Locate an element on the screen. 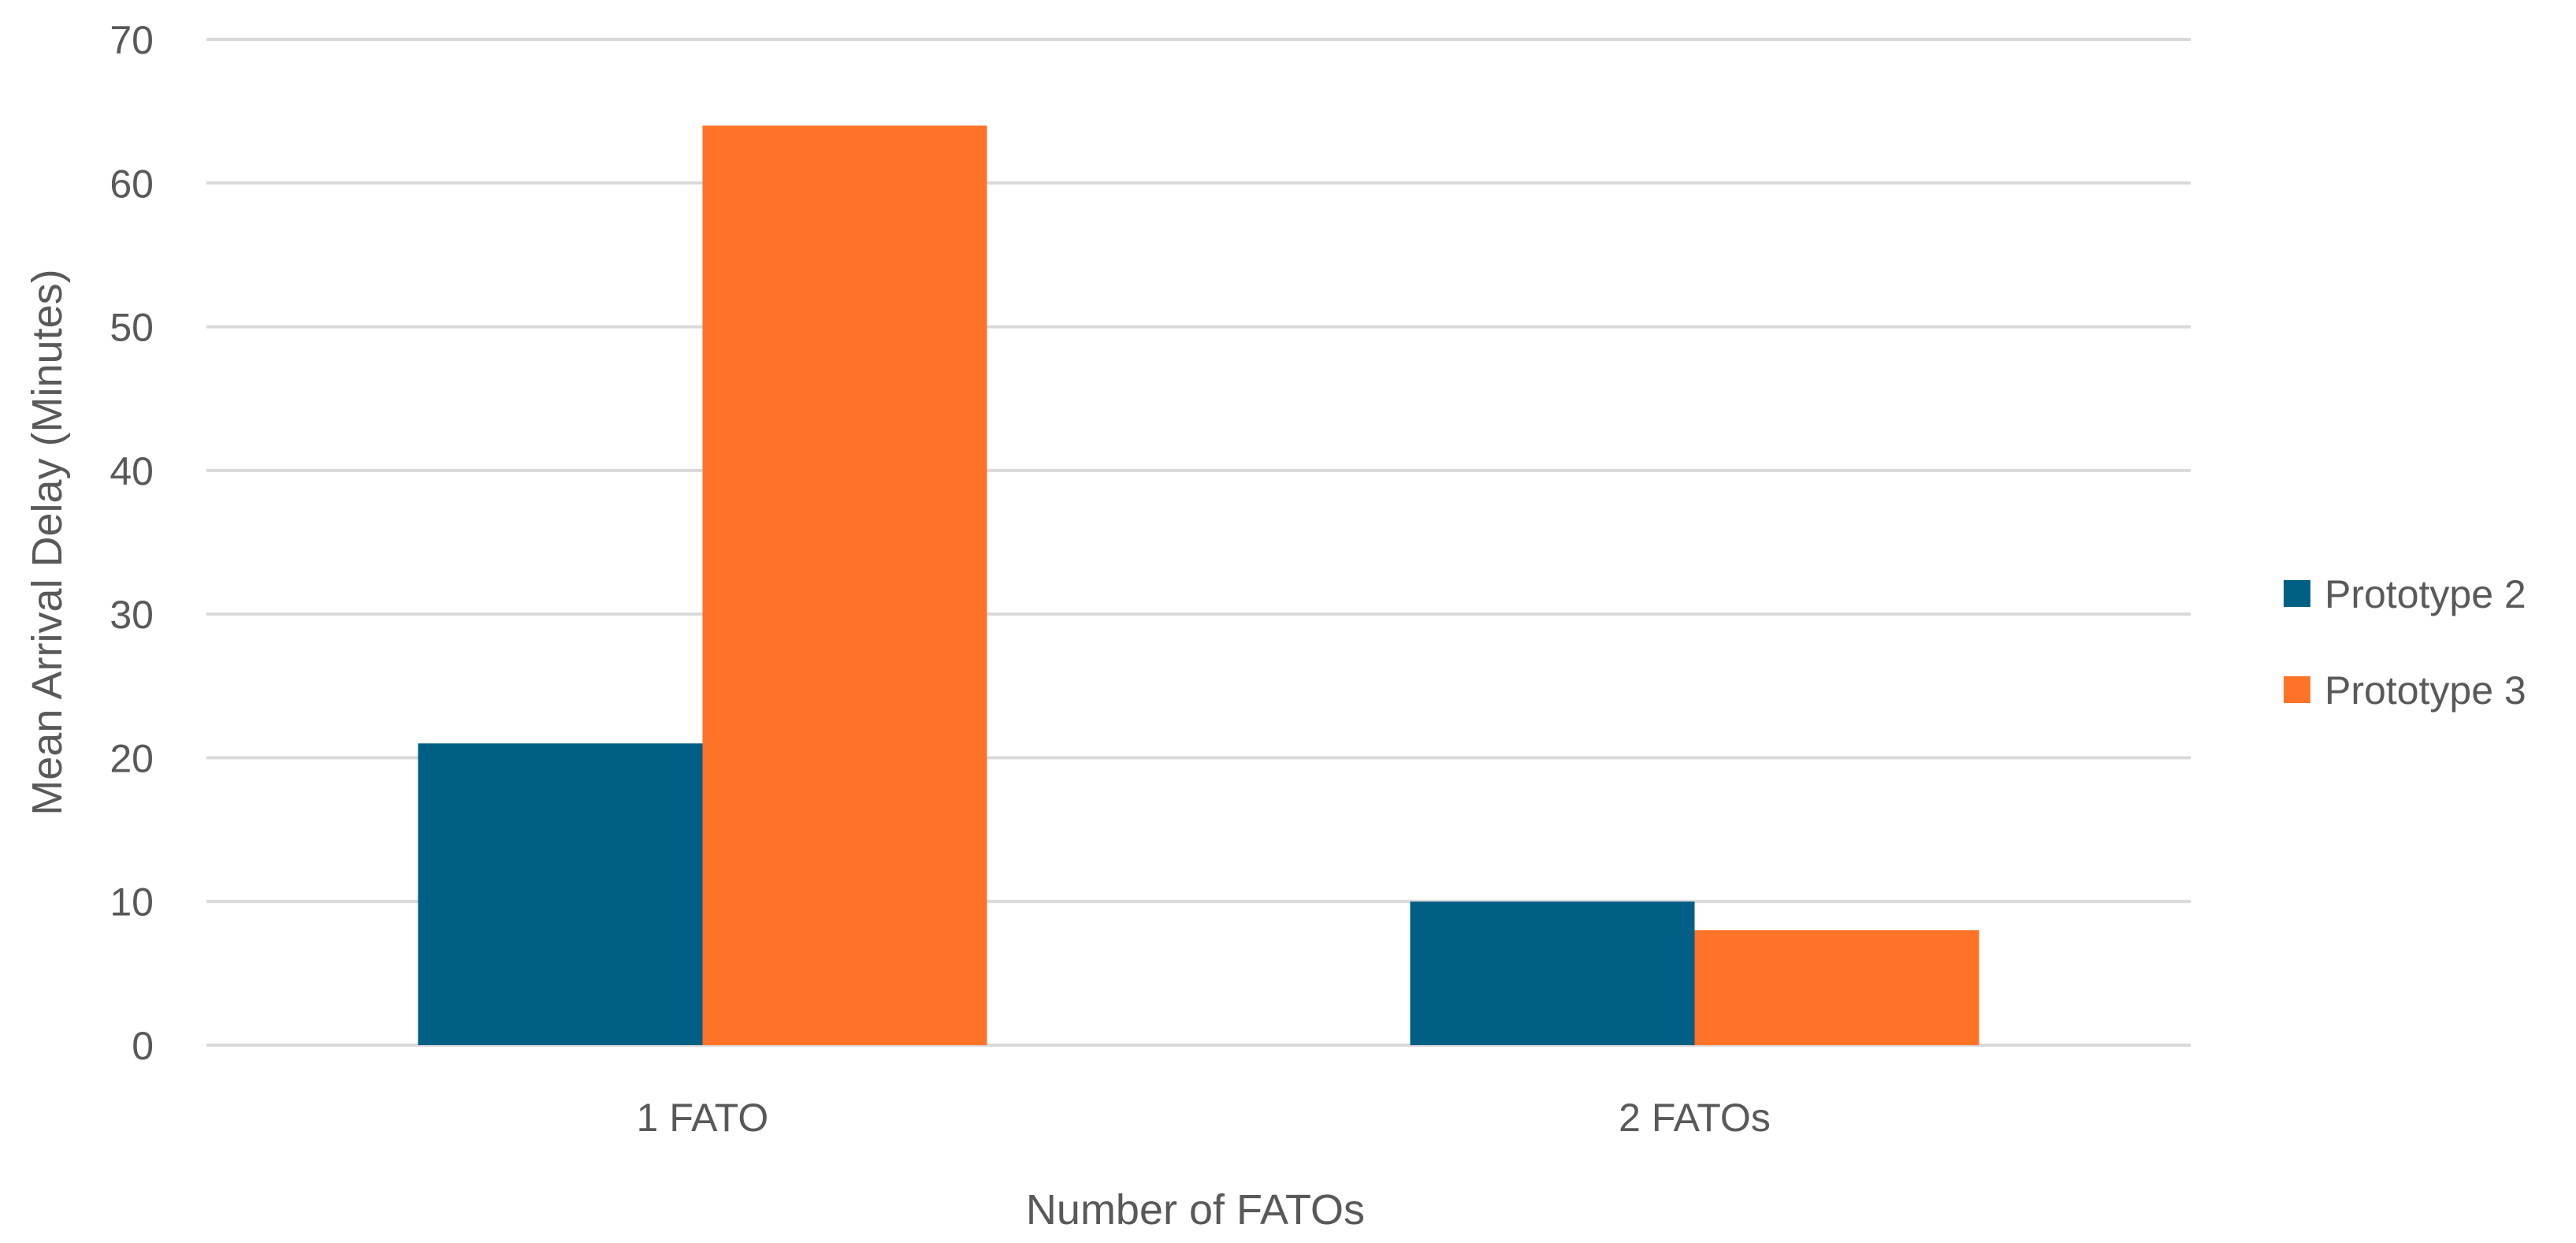 The height and width of the screenshot is (1243, 2576). y-tick-label: 20 is located at coordinates (132, 758).